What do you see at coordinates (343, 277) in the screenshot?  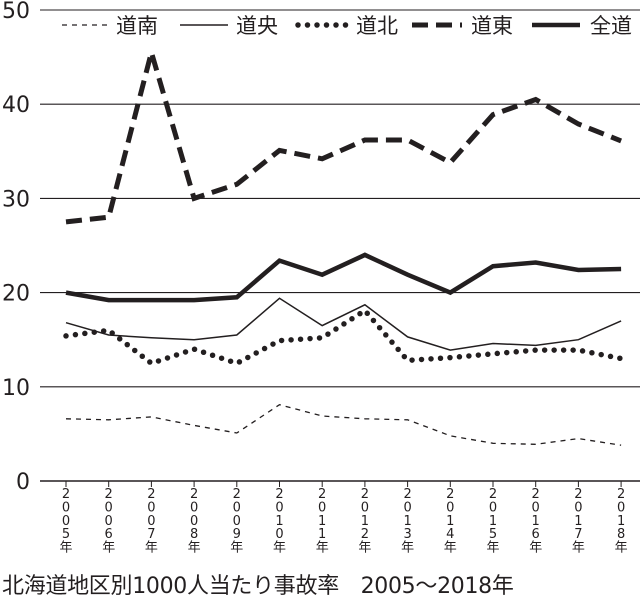 I see `series-line-全道` at bounding box center [343, 277].